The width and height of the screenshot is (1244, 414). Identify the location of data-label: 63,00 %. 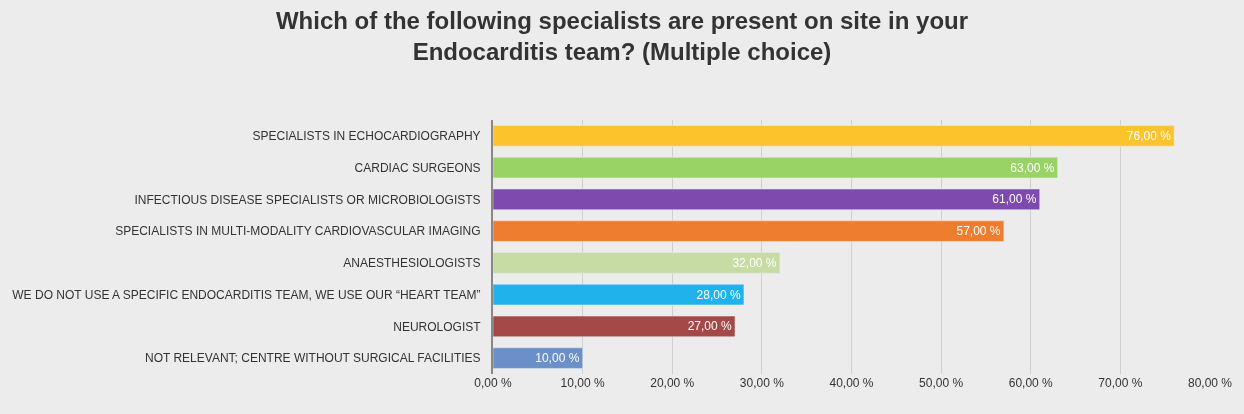
(1032, 167).